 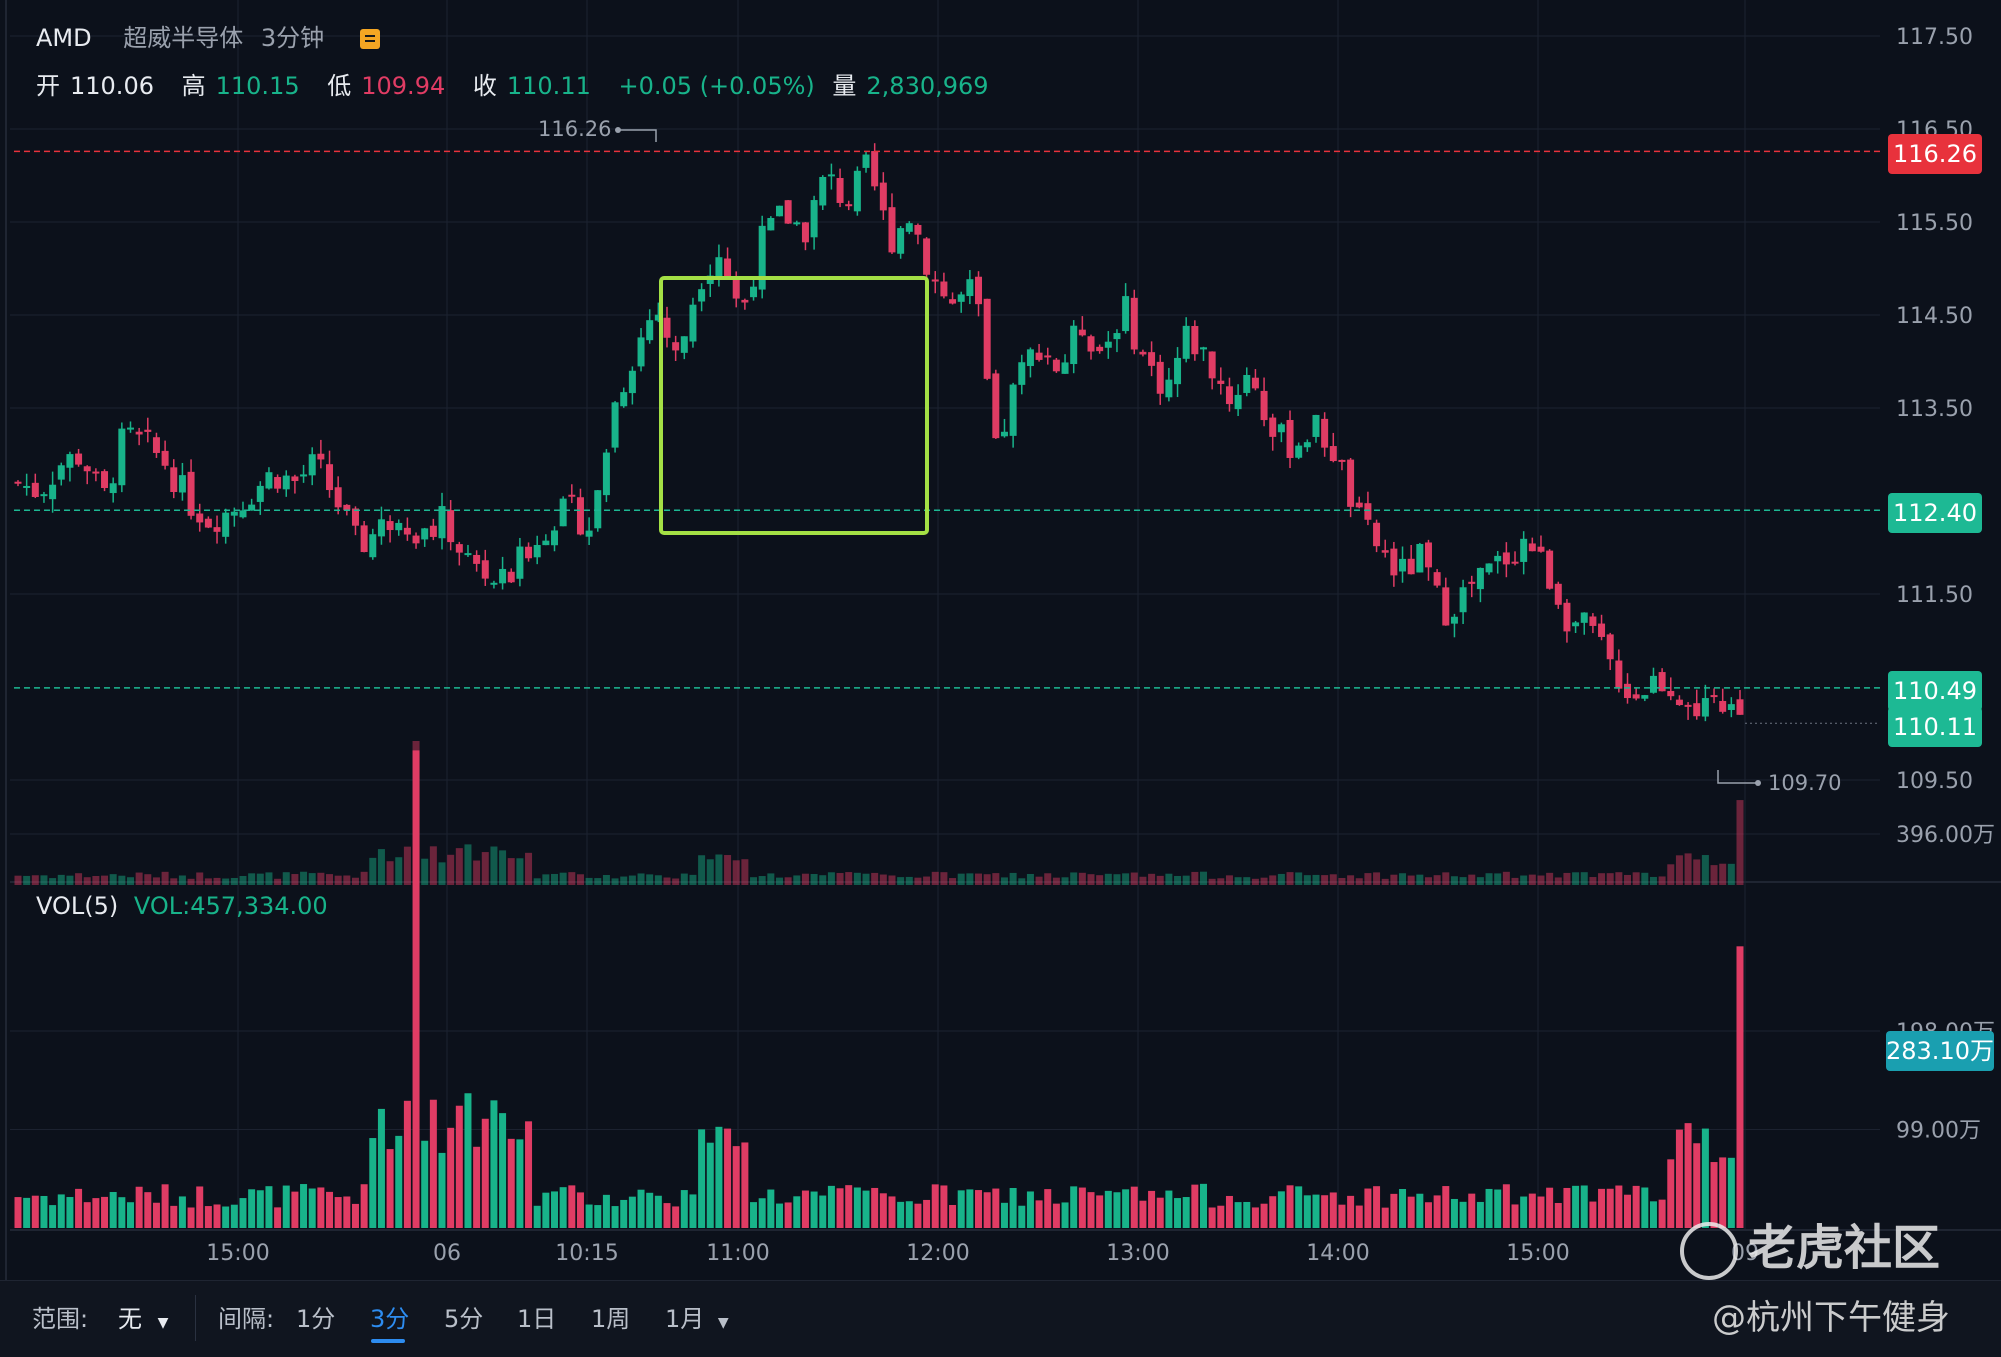 I want to click on volume-tick-label: 396.00万, so click(x=1945, y=835).